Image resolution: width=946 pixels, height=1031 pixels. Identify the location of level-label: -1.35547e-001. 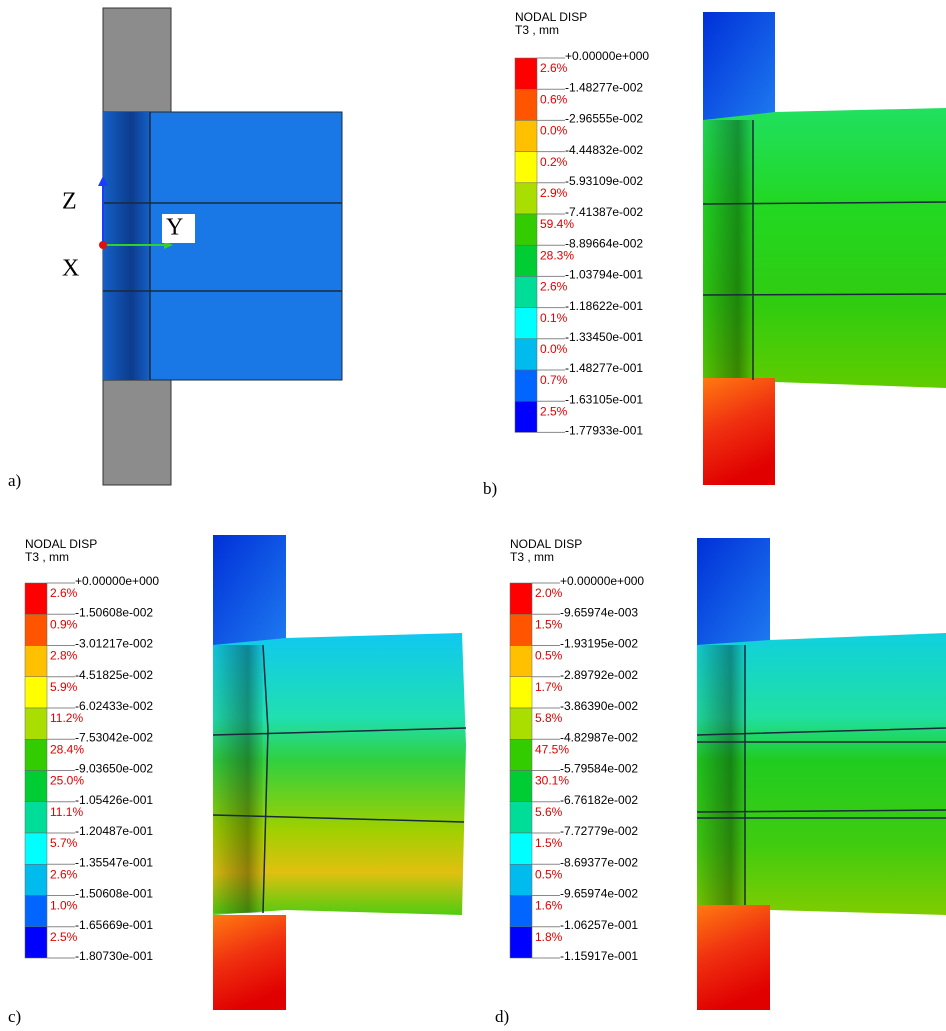
(114, 862).